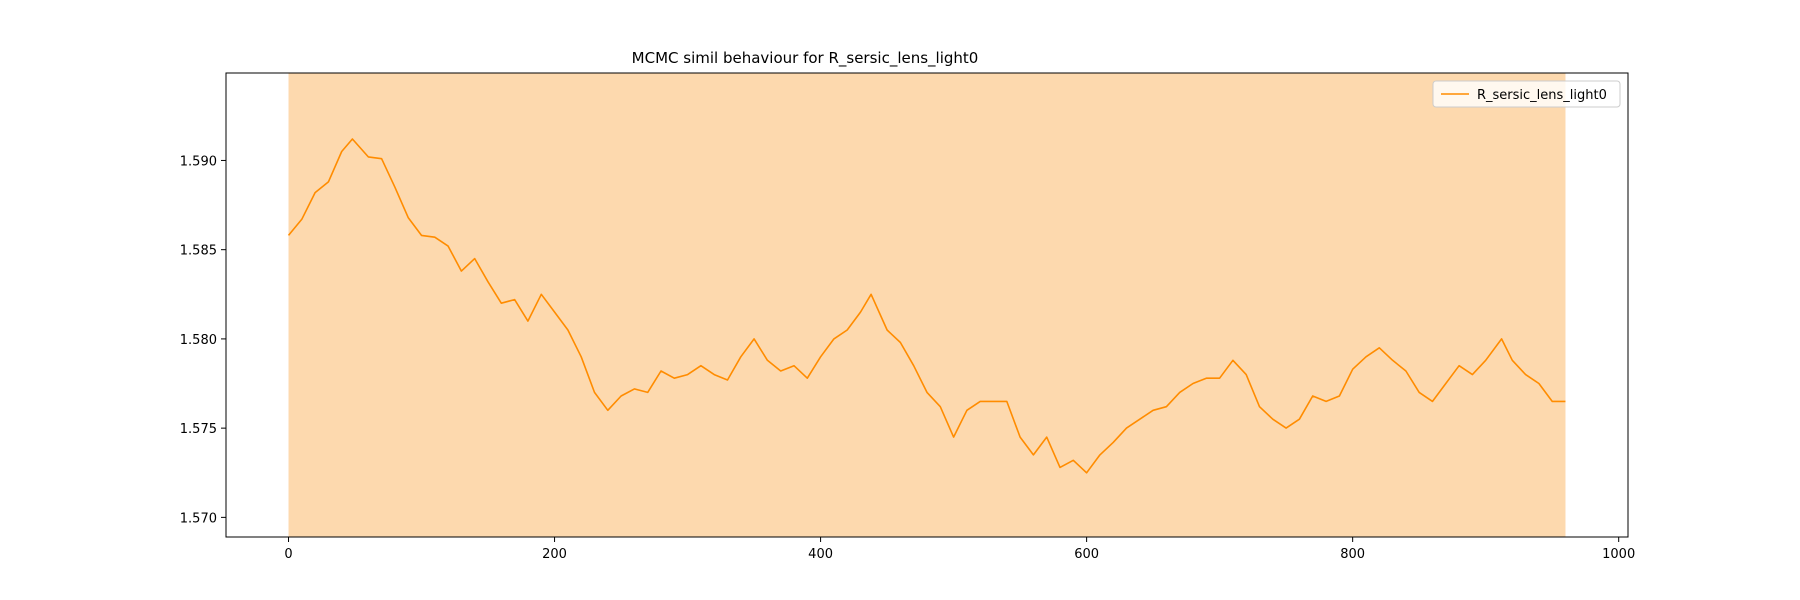 The image size is (1800, 600). What do you see at coordinates (288, 554) in the screenshot?
I see `x-tick-label: 0` at bounding box center [288, 554].